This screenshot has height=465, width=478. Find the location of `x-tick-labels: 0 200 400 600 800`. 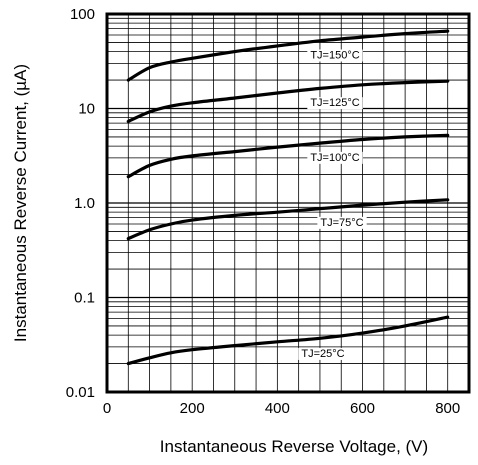

x-tick-labels: 0 200 400 600 800 is located at coordinates (281, 408).